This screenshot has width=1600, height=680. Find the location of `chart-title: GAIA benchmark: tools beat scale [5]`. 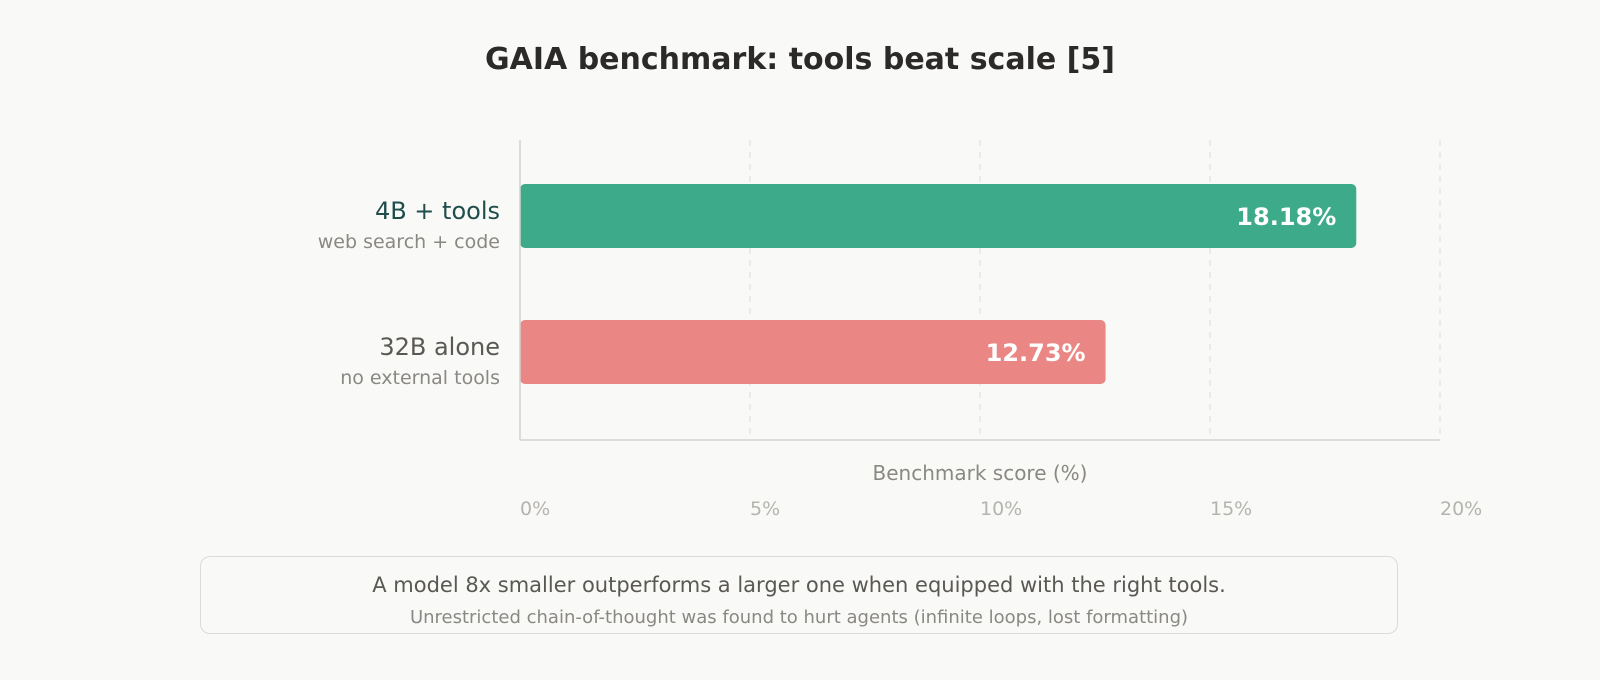

chart-title: GAIA benchmark: tools beat scale [5] is located at coordinates (800, 59).